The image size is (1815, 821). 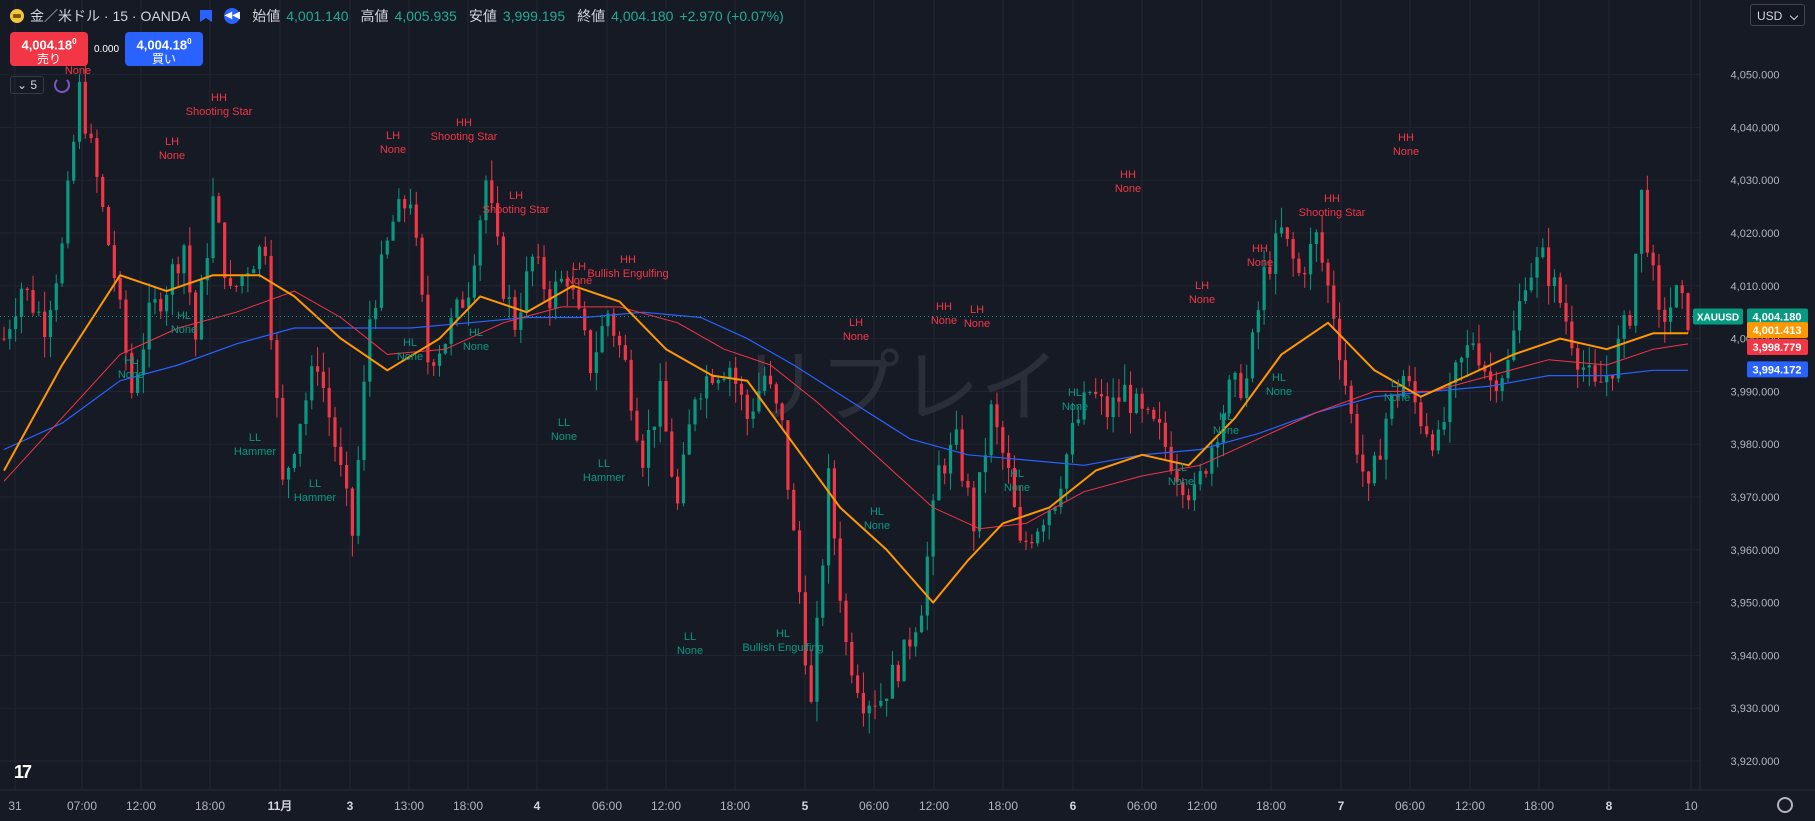 I want to click on sell-button: 4,004.180 売り, so click(x=49, y=49).